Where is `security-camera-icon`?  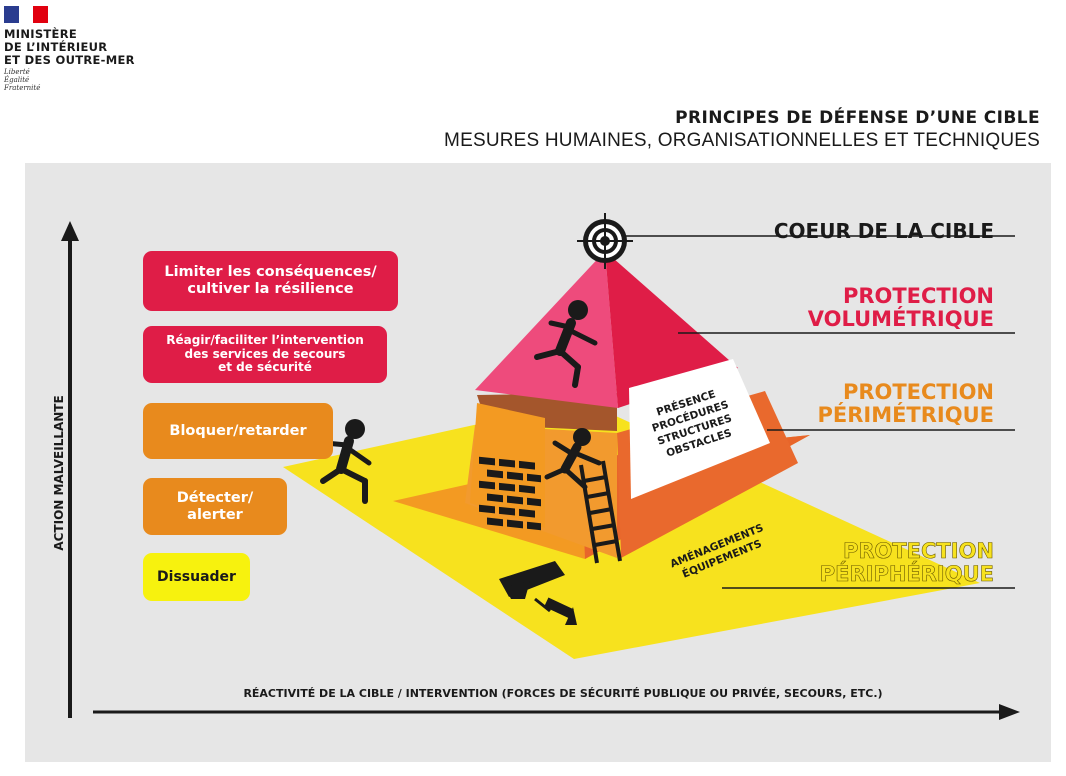 security-camera-icon is located at coordinates (538, 593).